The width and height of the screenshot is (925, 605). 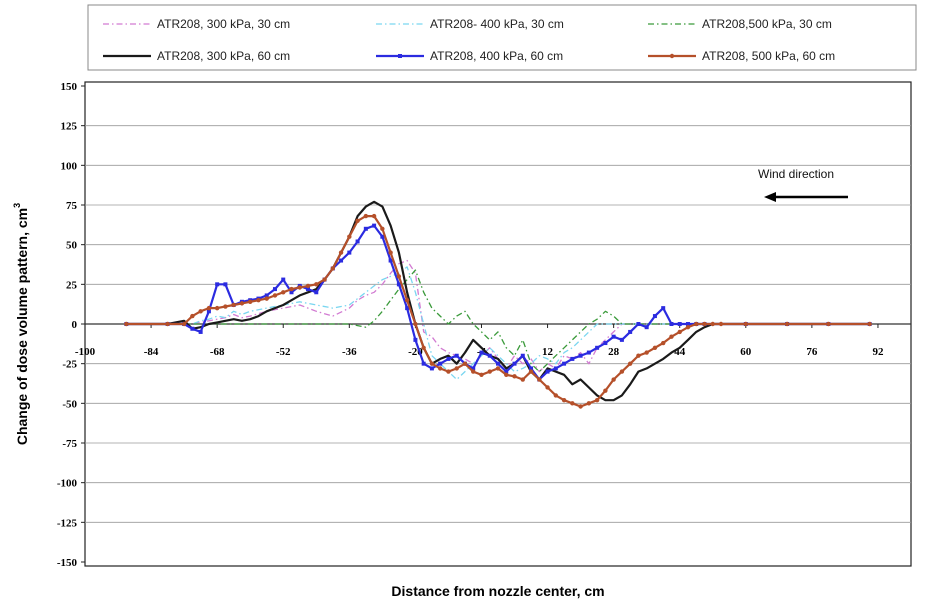 What do you see at coordinates (17, 205) in the screenshot?
I see `y-axis-title-superscript: 3` at bounding box center [17, 205].